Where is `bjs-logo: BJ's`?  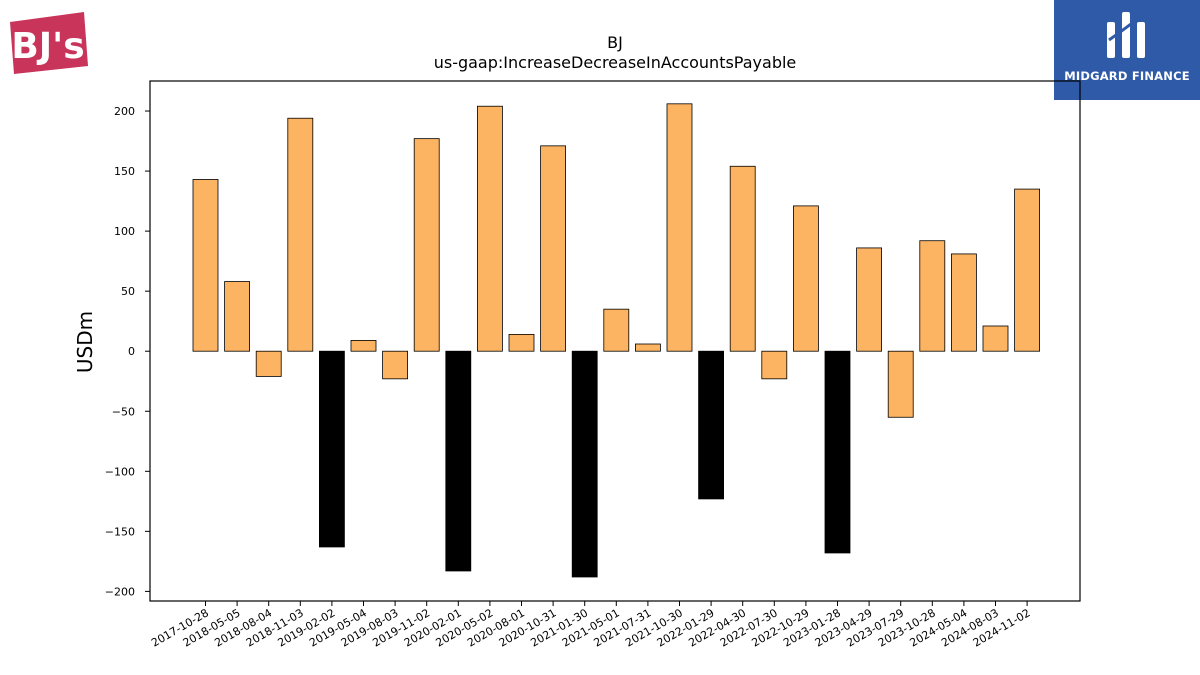 bjs-logo: BJ's is located at coordinates (49, 41).